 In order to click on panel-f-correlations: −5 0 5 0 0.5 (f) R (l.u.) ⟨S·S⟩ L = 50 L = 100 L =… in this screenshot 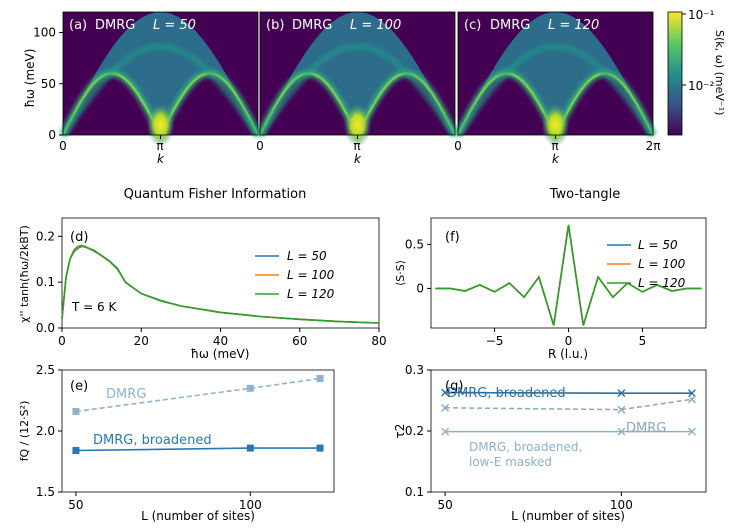, I will do `click(550, 289)`.